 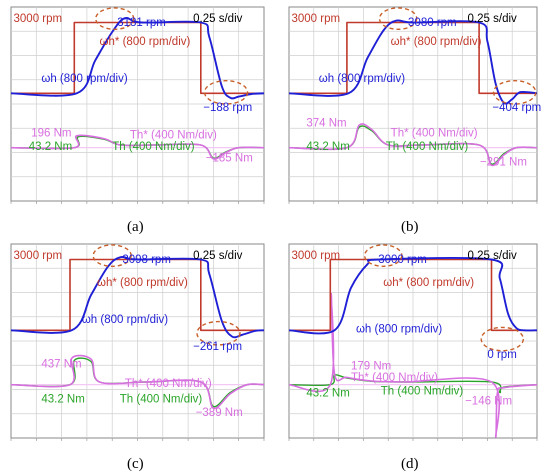 I want to click on series-speed-ref, so click(x=413, y=295).